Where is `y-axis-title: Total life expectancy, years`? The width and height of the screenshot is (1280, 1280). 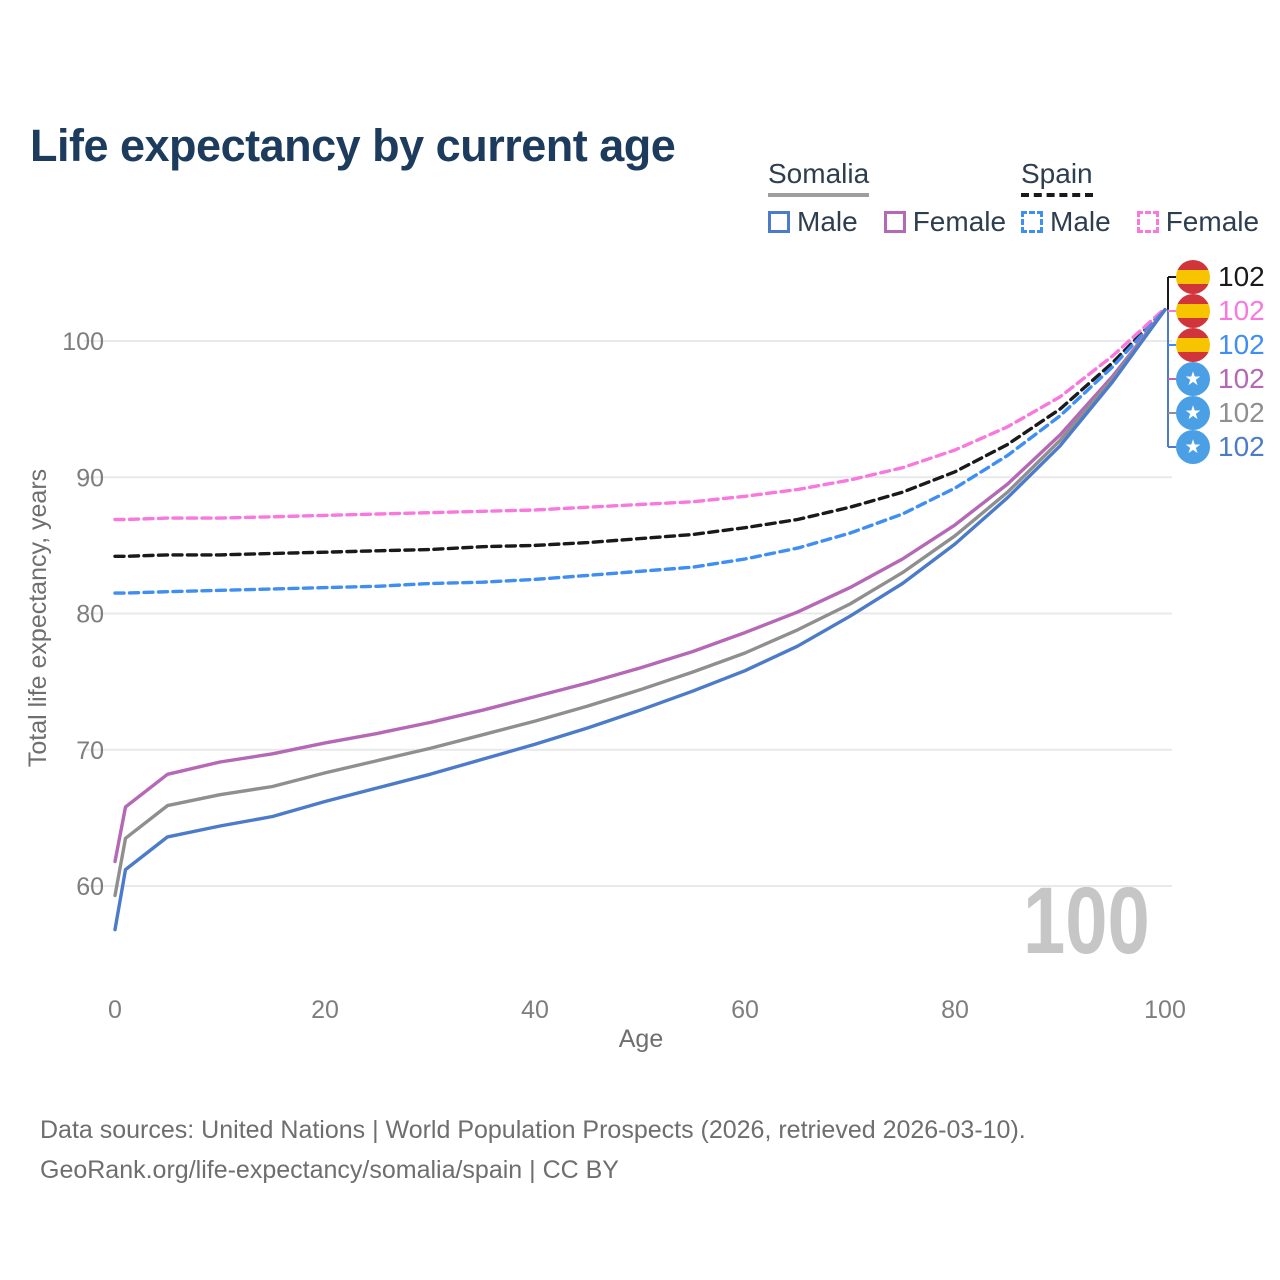
y-axis-title: Total life expectancy, years is located at coordinates (38, 618).